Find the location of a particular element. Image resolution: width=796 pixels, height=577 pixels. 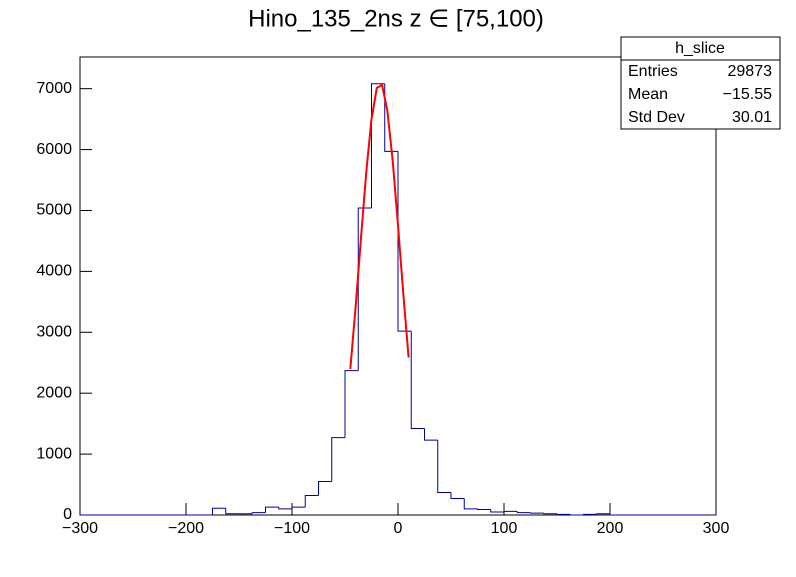

stats-label: Mean is located at coordinates (648, 94).